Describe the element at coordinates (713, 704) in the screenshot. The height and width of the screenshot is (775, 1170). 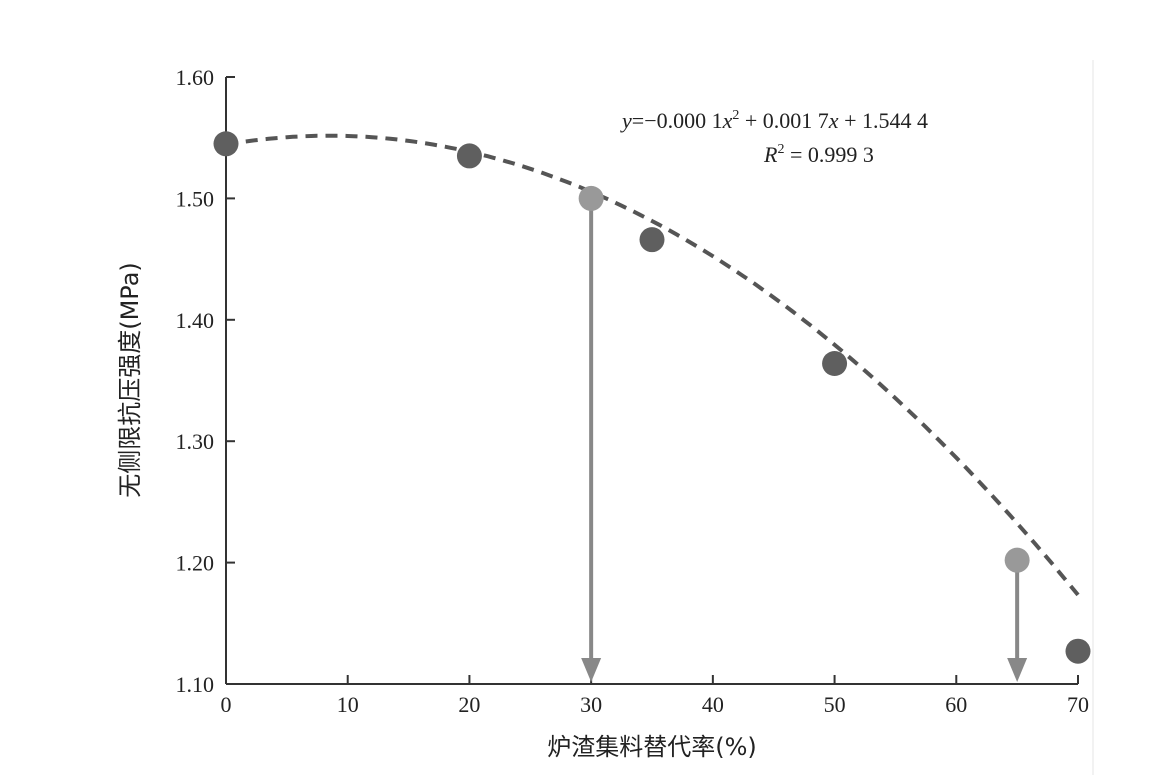
I see `x-tick-label: 40` at that location.